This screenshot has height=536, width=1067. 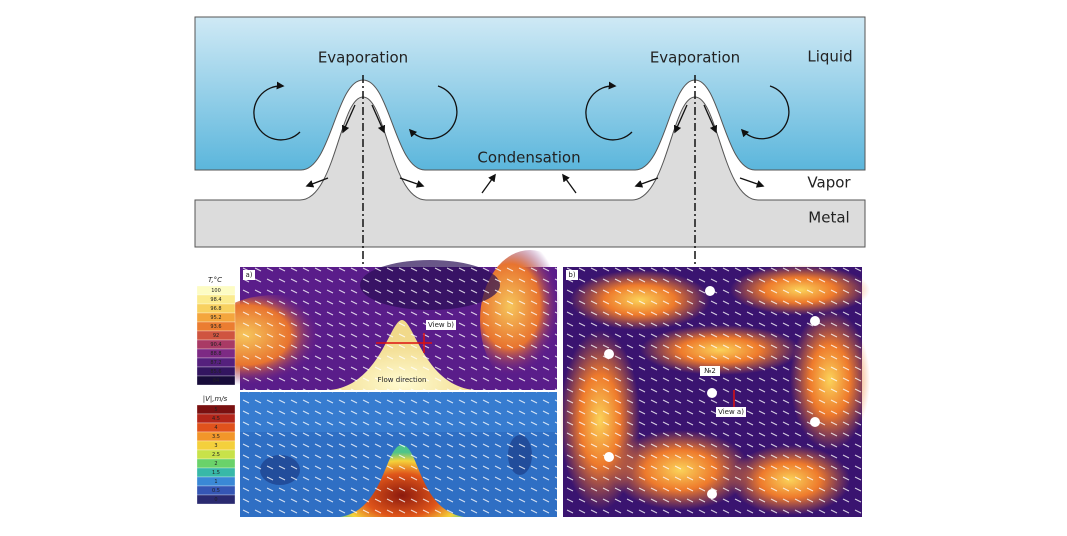 I want to click on scale-label: 1.5, so click(x=216, y=473).